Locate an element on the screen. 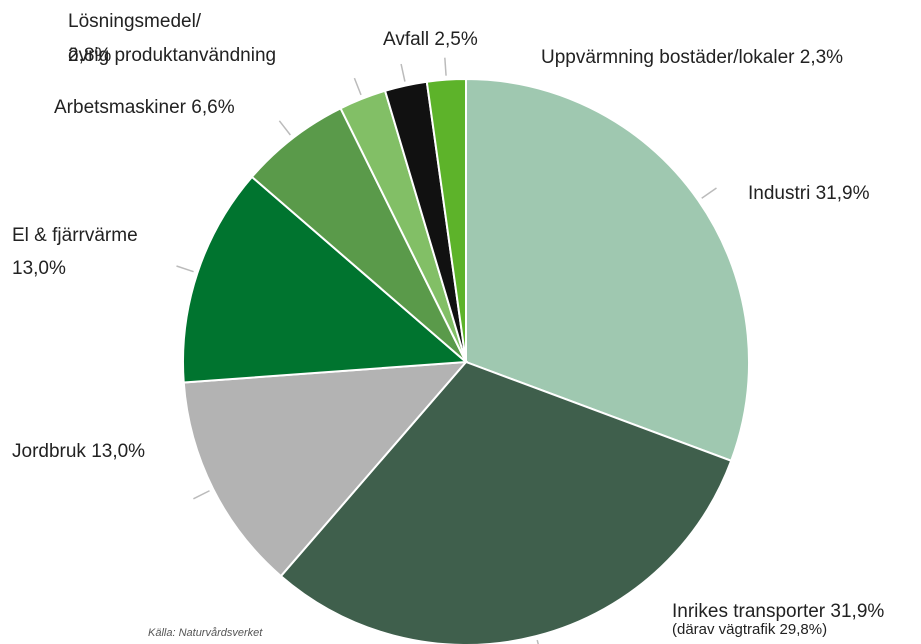 The image size is (921, 644). category-label: övrig produktanvändning is located at coordinates (172, 55).